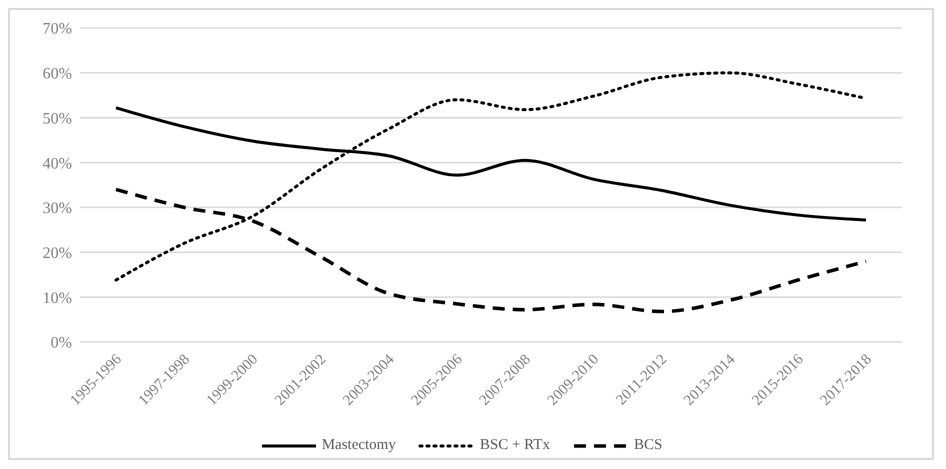 The image size is (946, 469). Describe the element at coordinates (57, 253) in the screenshot. I see `y-tick-label: 20%` at that location.